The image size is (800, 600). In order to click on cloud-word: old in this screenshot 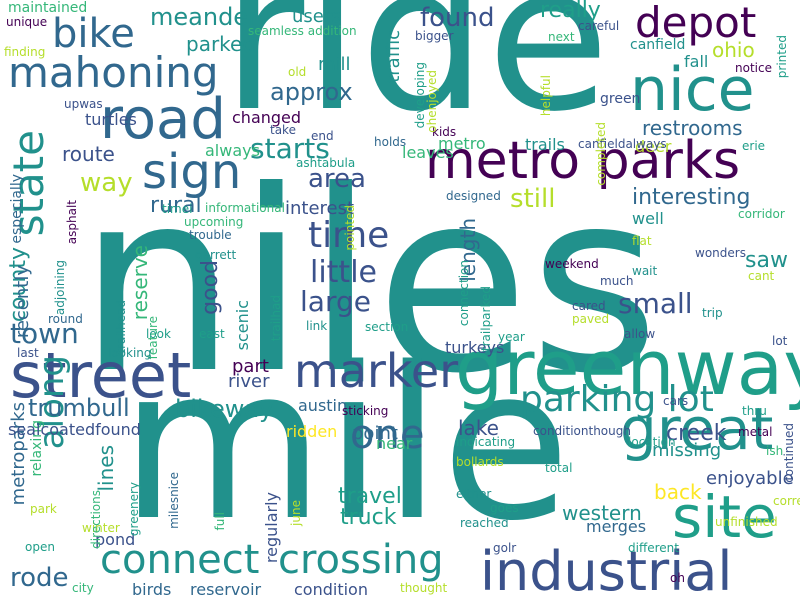, I will do `click(297, 72)`.